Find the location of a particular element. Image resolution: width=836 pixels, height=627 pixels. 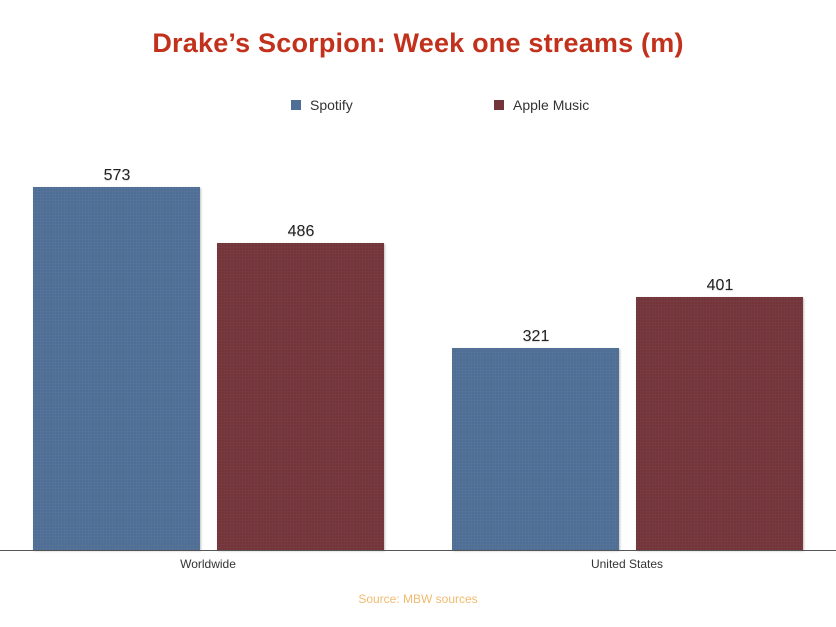

bar-worldwide-spotify is located at coordinates (116, 368).